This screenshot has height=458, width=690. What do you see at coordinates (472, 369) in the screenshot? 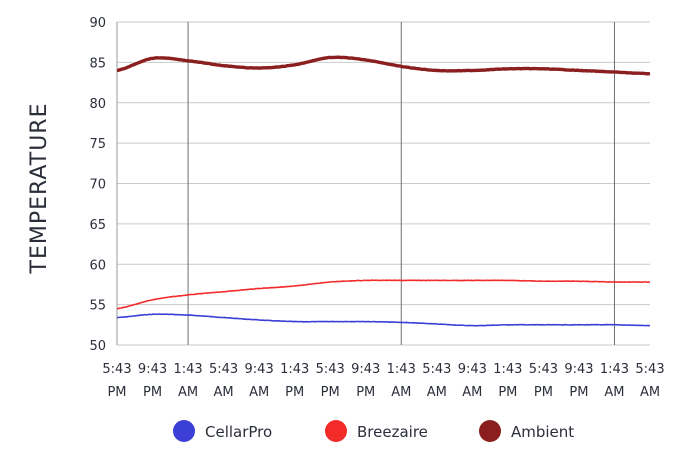
I see `x-tick-label-time-10: 9:43` at bounding box center [472, 369].